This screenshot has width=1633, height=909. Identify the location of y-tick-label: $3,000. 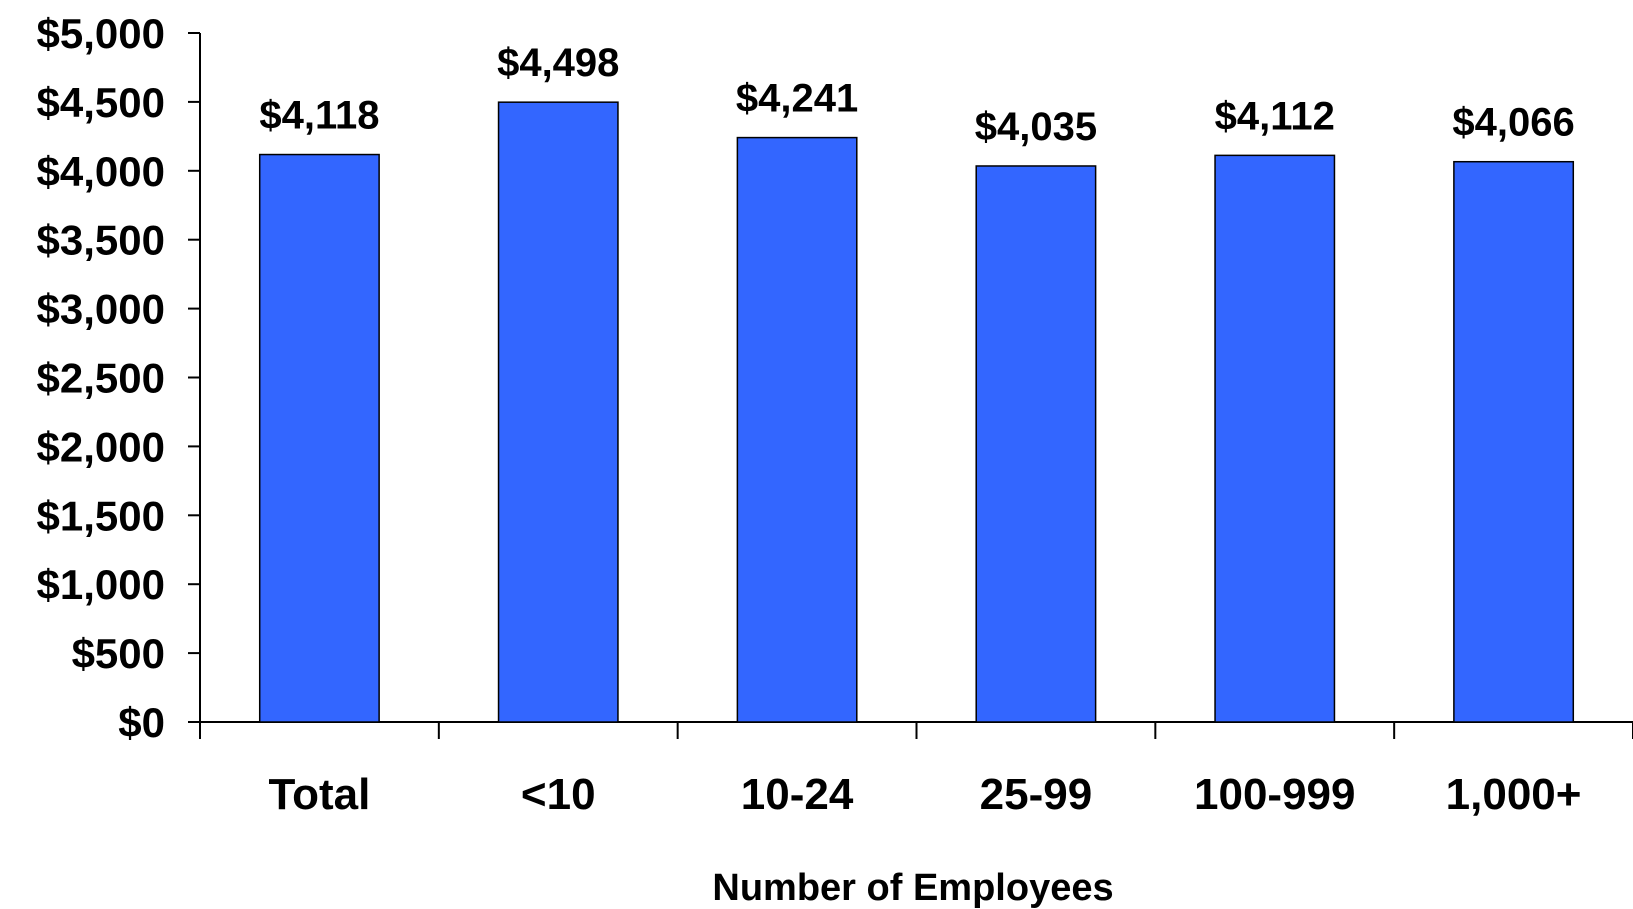
(101, 309).